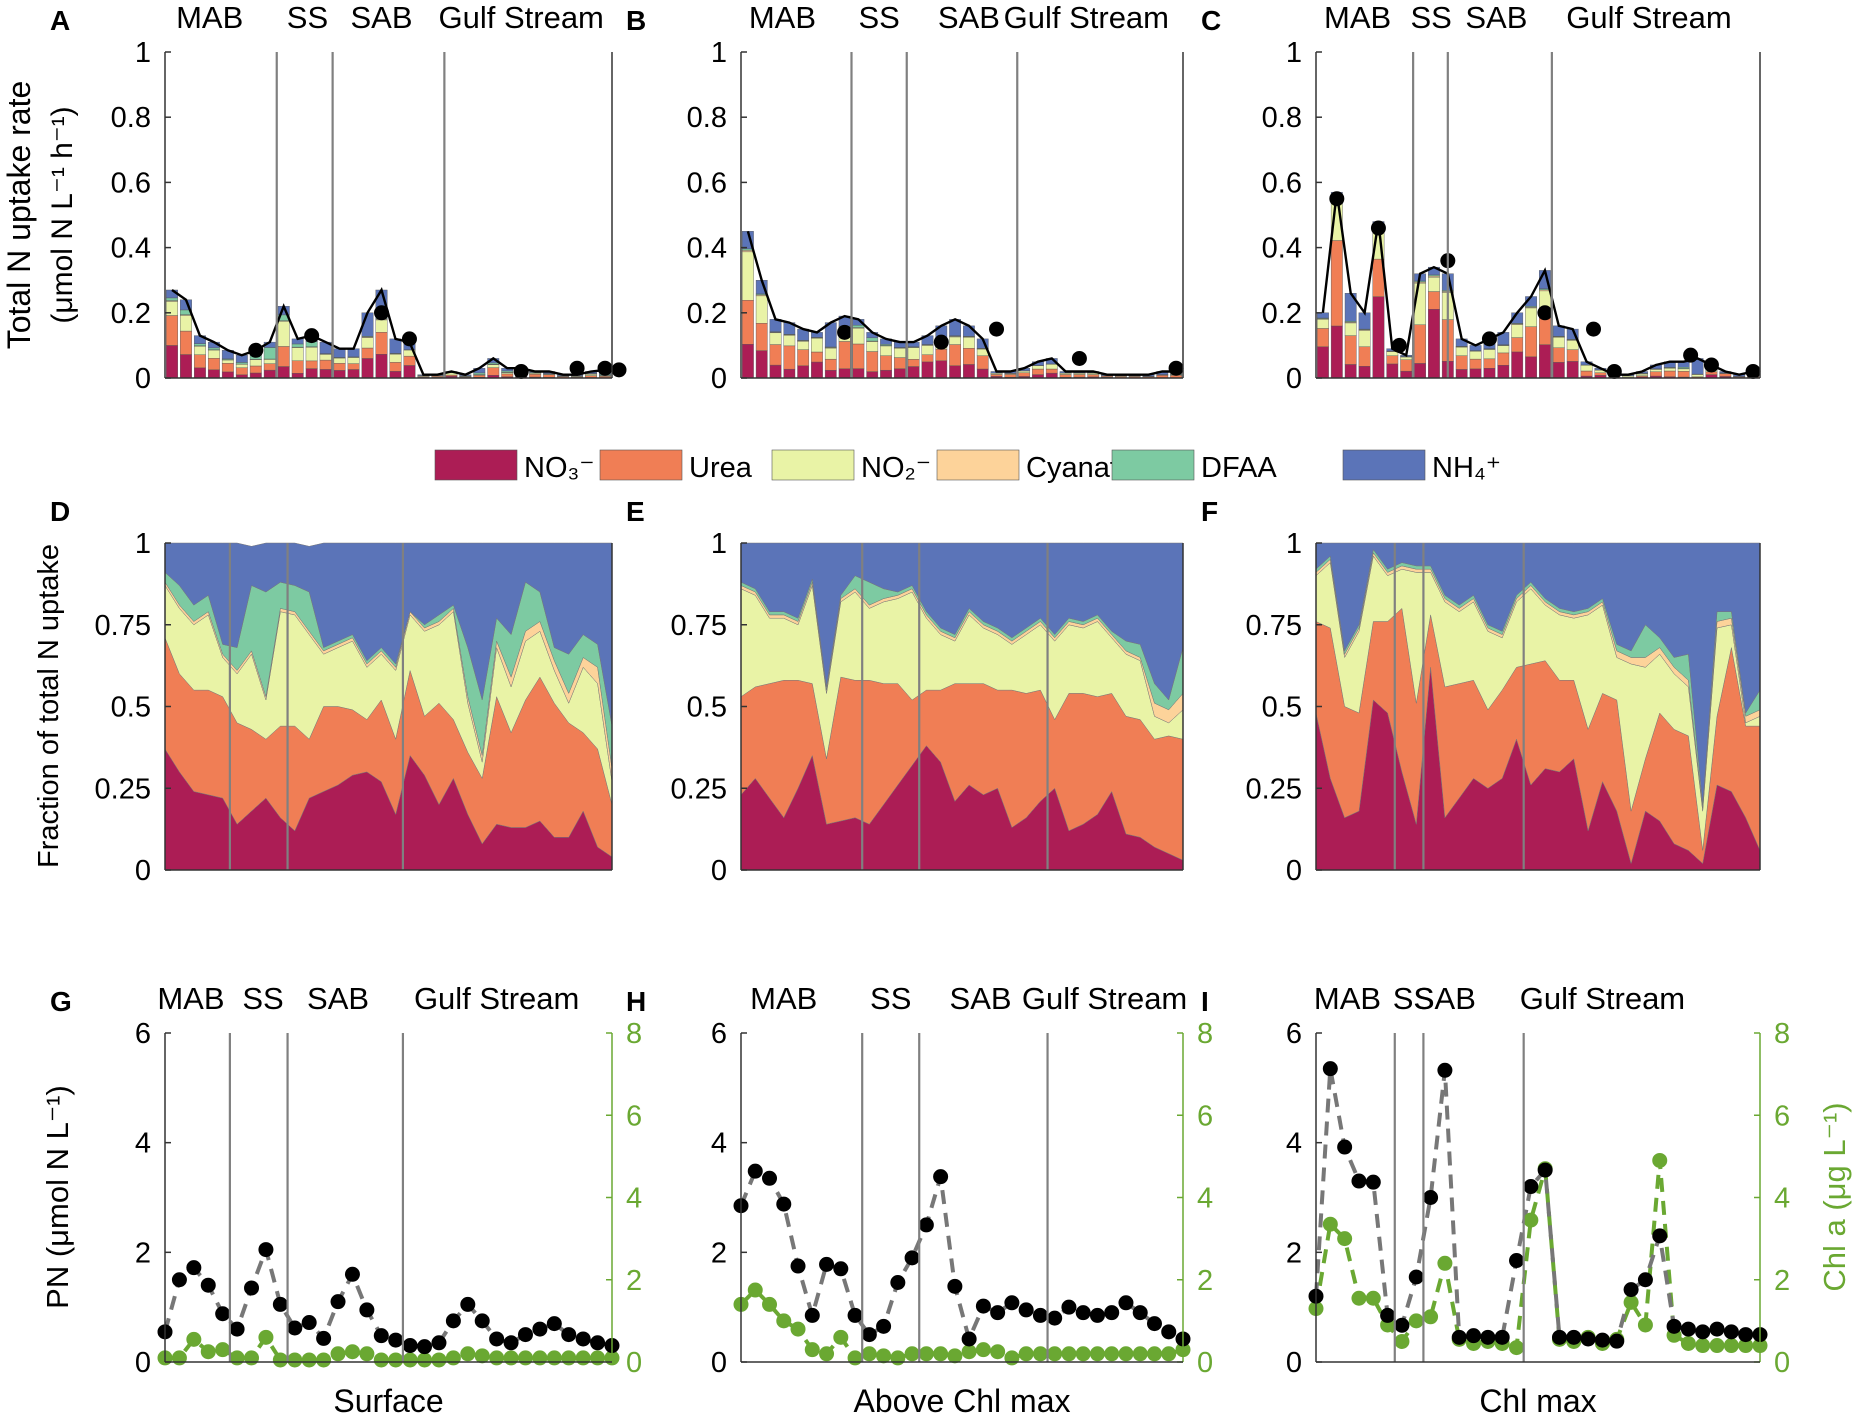 Image resolution: width=1863 pixels, height=1423 pixels. Describe the element at coordinates (636, 1001) in the screenshot. I see `panel-letter: H` at that location.